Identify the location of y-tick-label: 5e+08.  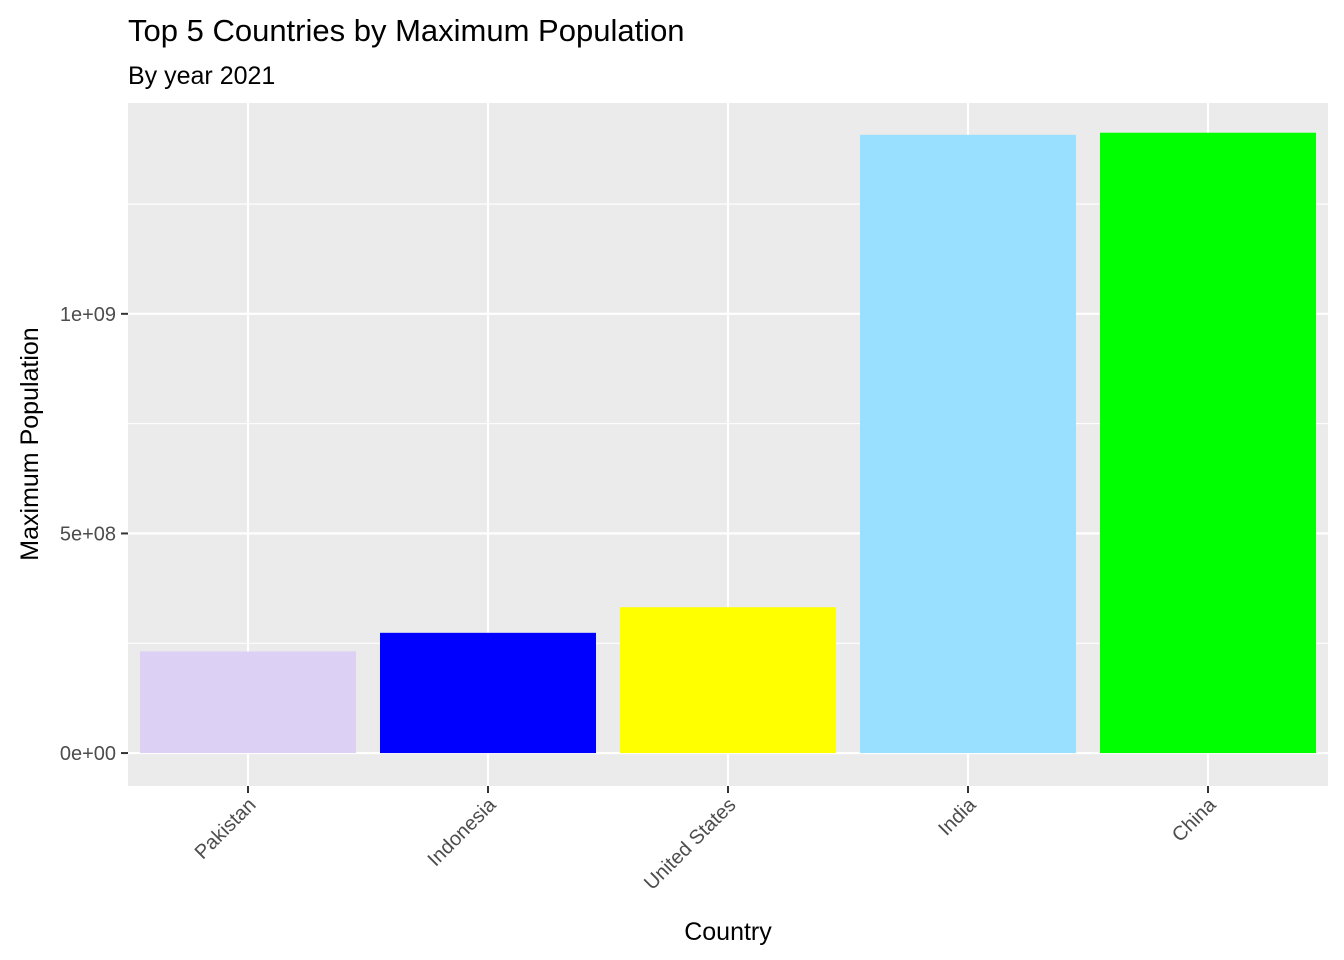
(88, 534).